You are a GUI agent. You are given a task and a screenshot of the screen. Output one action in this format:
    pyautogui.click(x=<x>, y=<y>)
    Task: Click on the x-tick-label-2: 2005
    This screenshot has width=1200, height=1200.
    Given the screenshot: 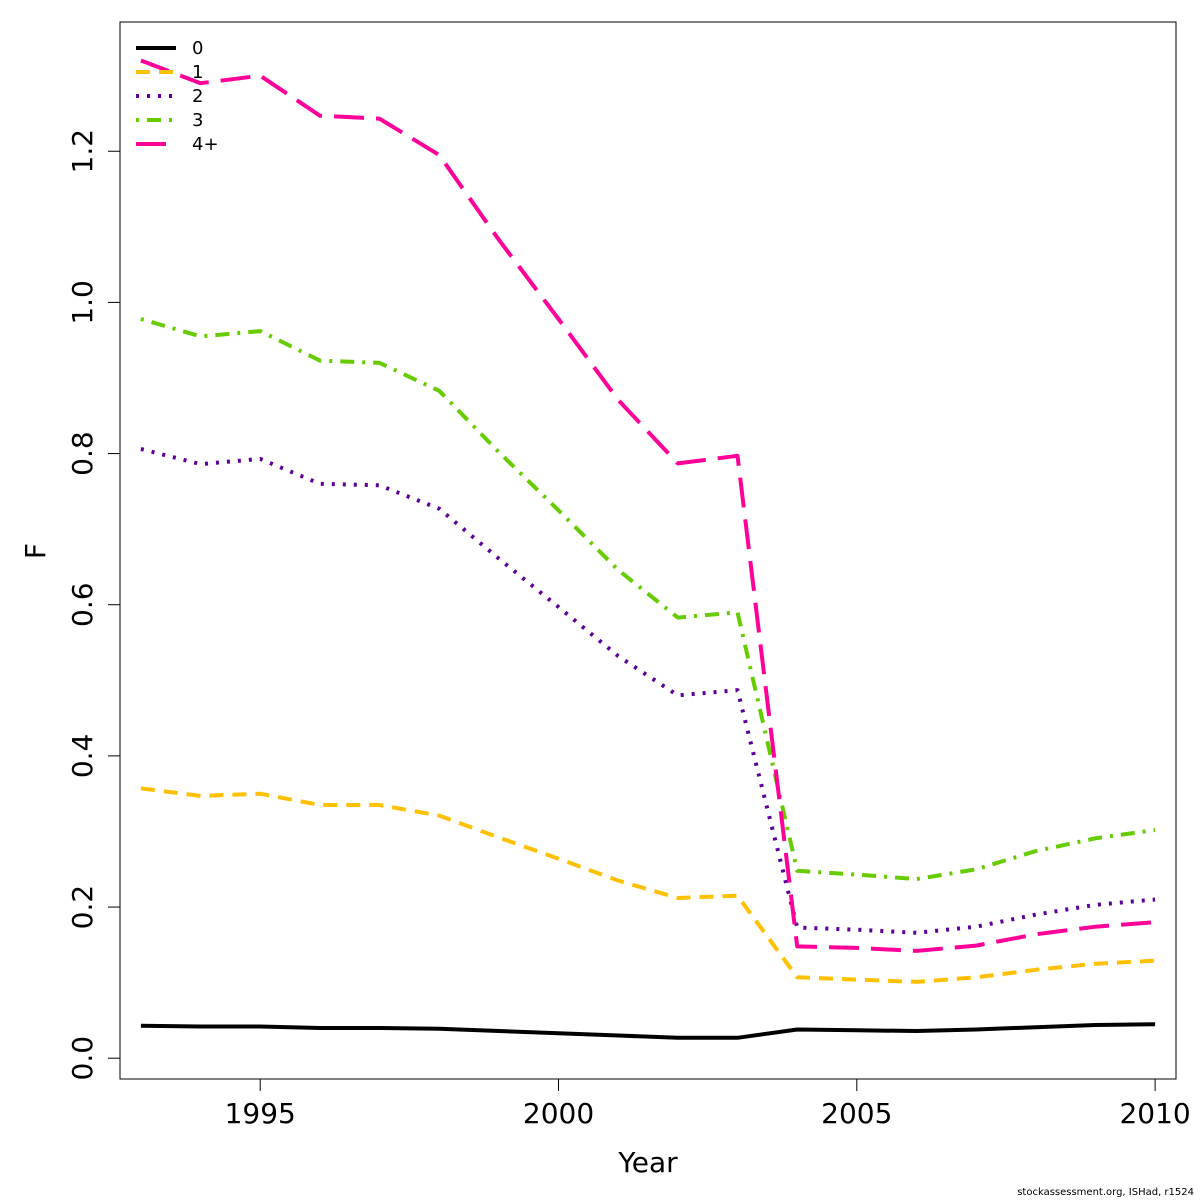 What is the action you would take?
    pyautogui.click(x=856, y=1113)
    